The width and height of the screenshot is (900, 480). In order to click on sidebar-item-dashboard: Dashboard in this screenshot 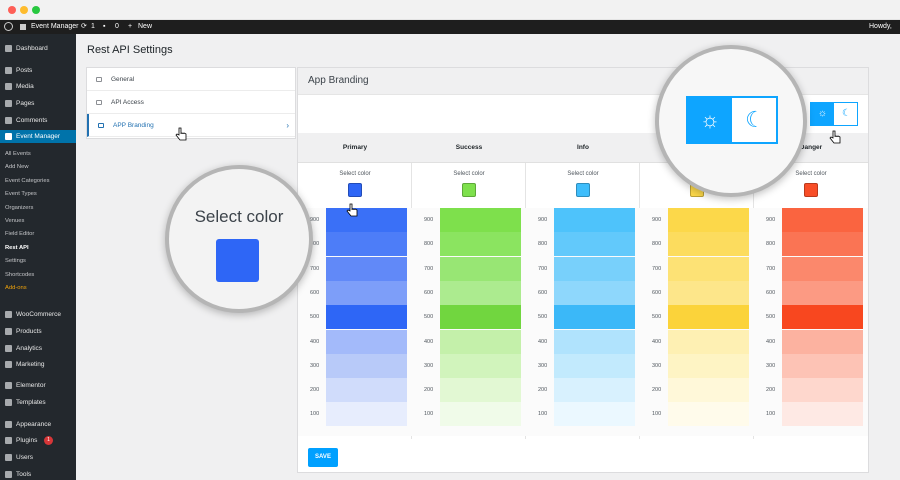, I will do `click(38, 48)`.